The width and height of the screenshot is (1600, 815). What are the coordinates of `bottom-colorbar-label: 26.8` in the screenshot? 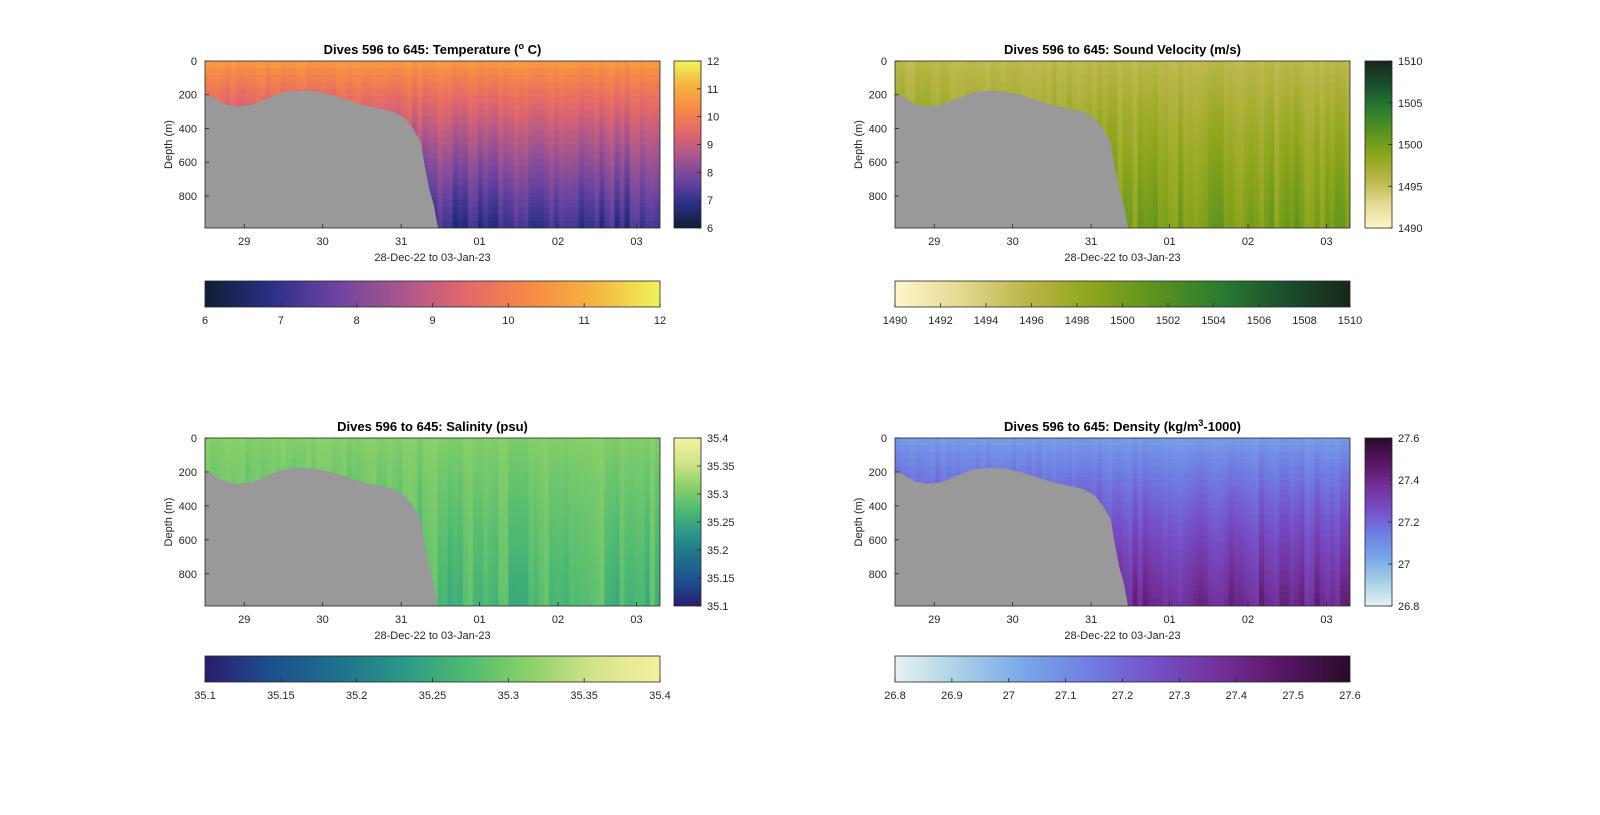 It's located at (894, 696).